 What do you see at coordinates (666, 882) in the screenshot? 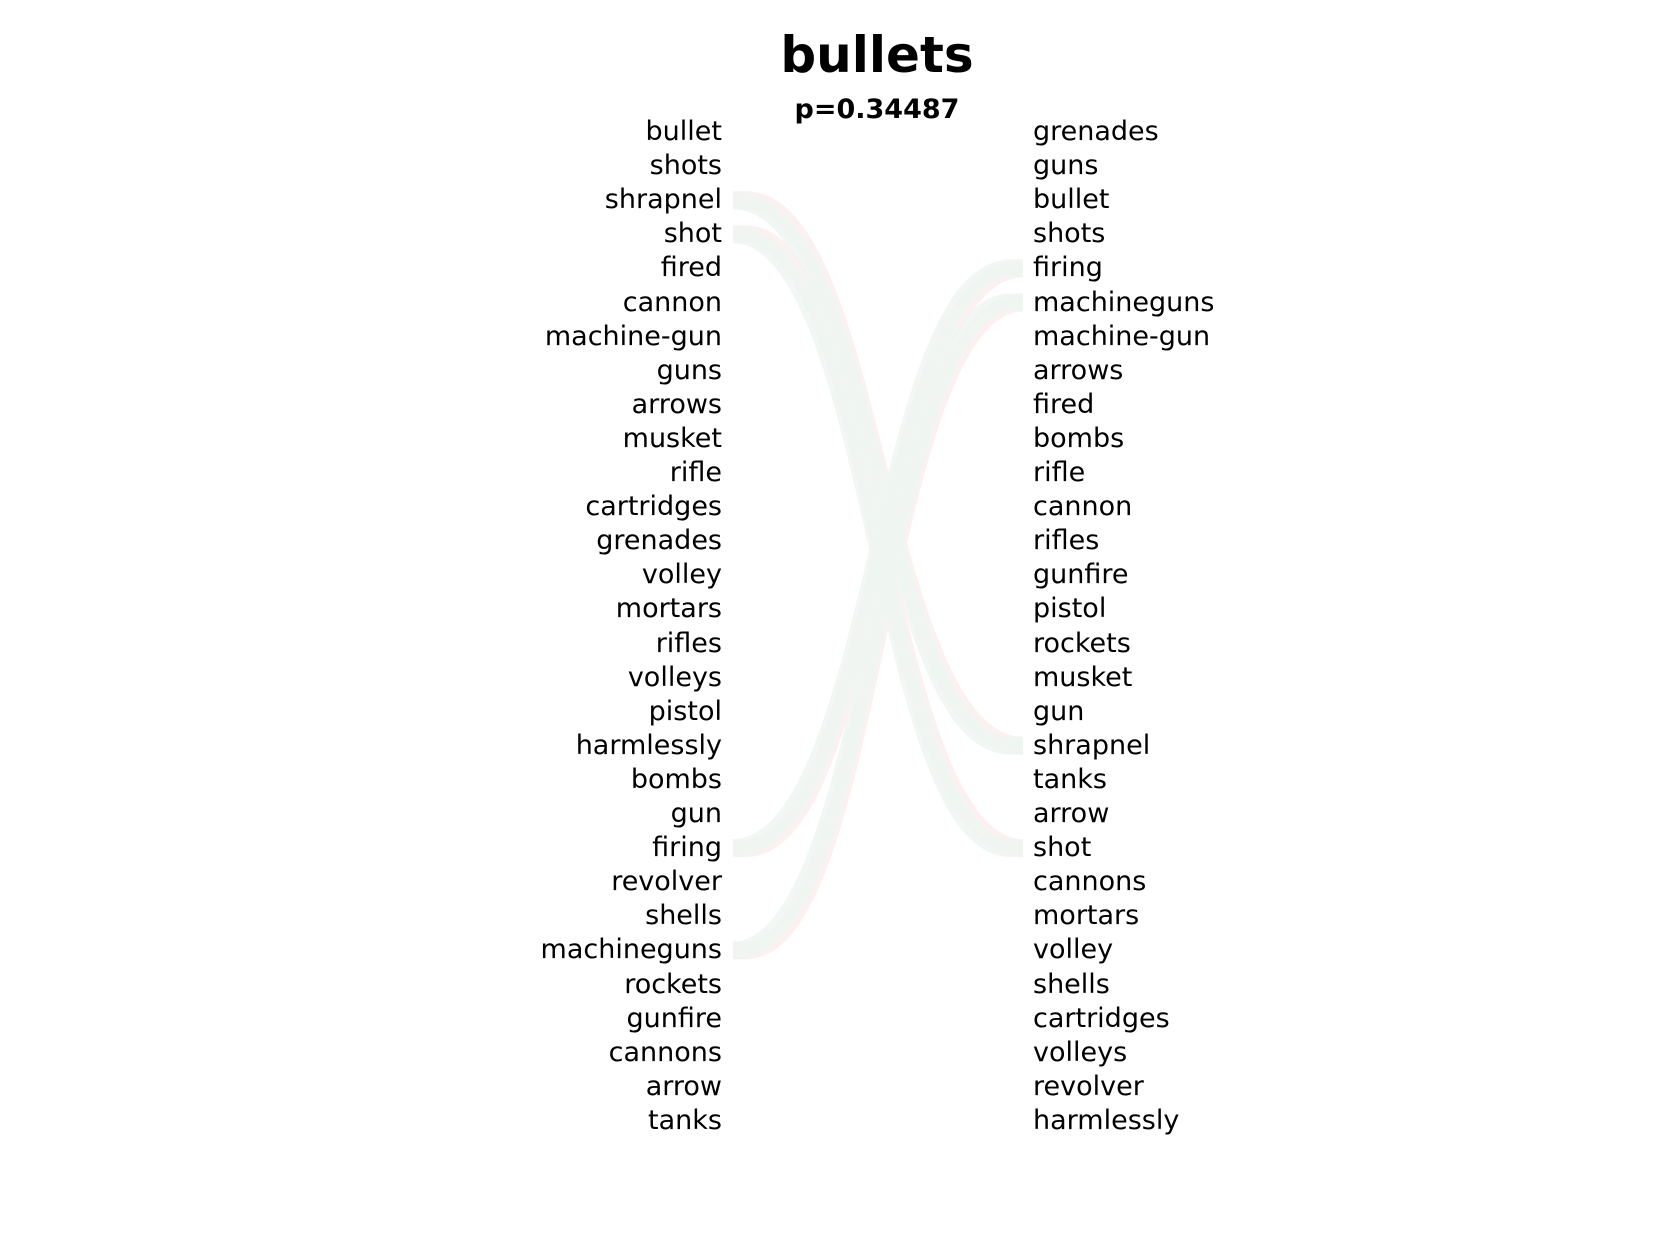
I see `left-word: revolver` at bounding box center [666, 882].